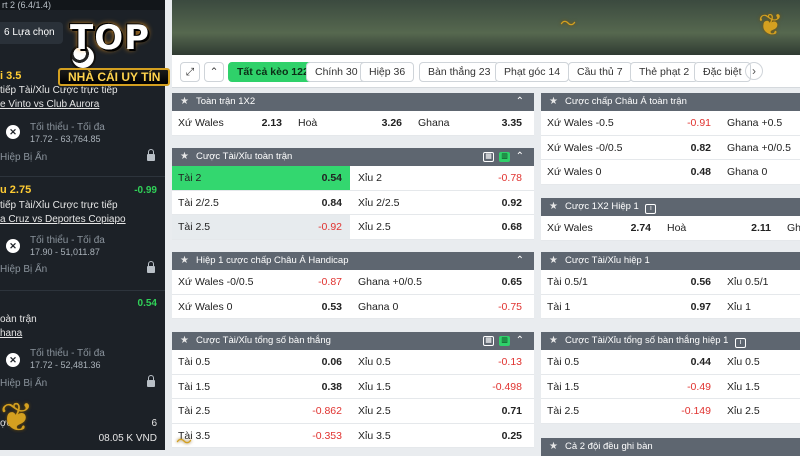  I want to click on odds-cell: Xỉu 2/2.5 0.92, so click(441, 203).